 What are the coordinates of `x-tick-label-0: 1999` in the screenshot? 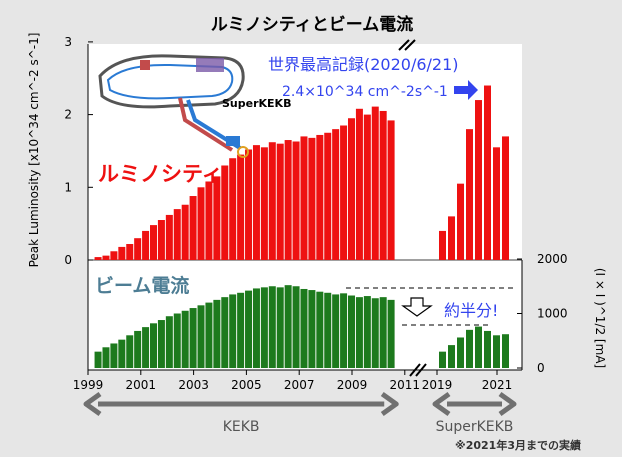 It's located at (88, 385).